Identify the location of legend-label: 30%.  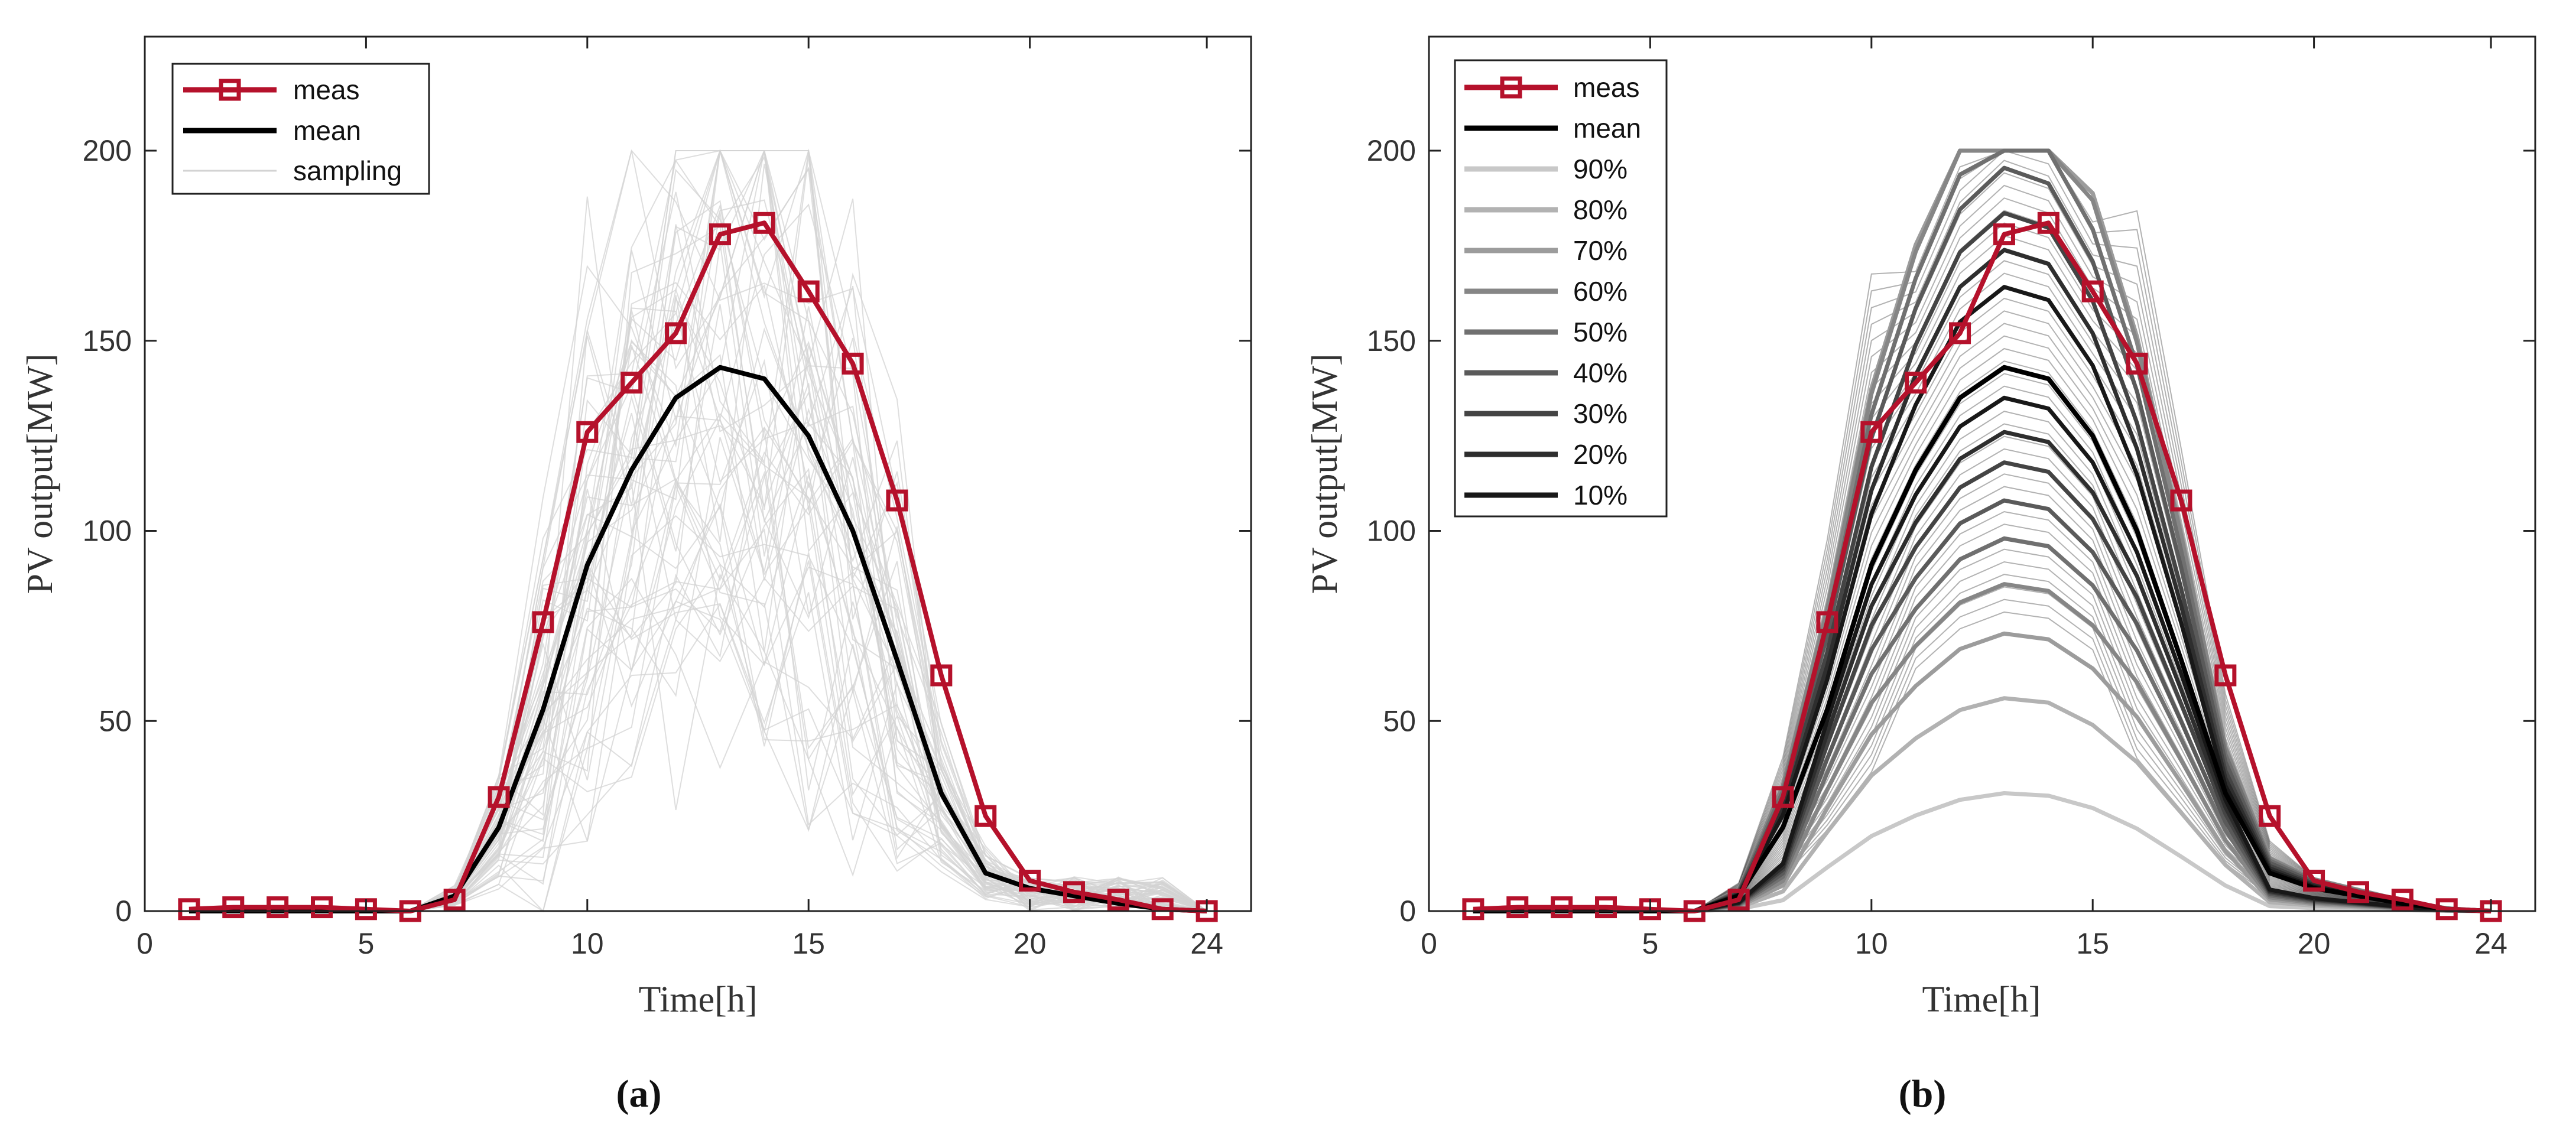
(1600, 413).